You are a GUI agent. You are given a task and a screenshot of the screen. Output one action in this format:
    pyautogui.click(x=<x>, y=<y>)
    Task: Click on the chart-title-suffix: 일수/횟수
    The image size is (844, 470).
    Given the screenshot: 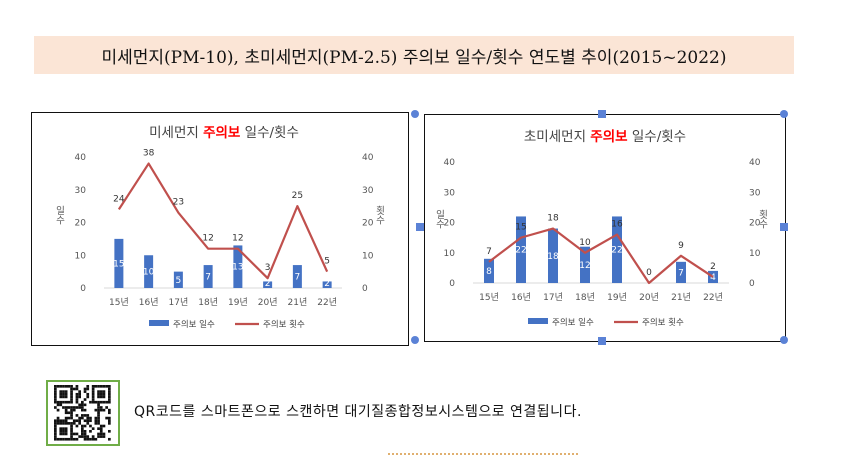 What is the action you would take?
    pyautogui.click(x=657, y=137)
    